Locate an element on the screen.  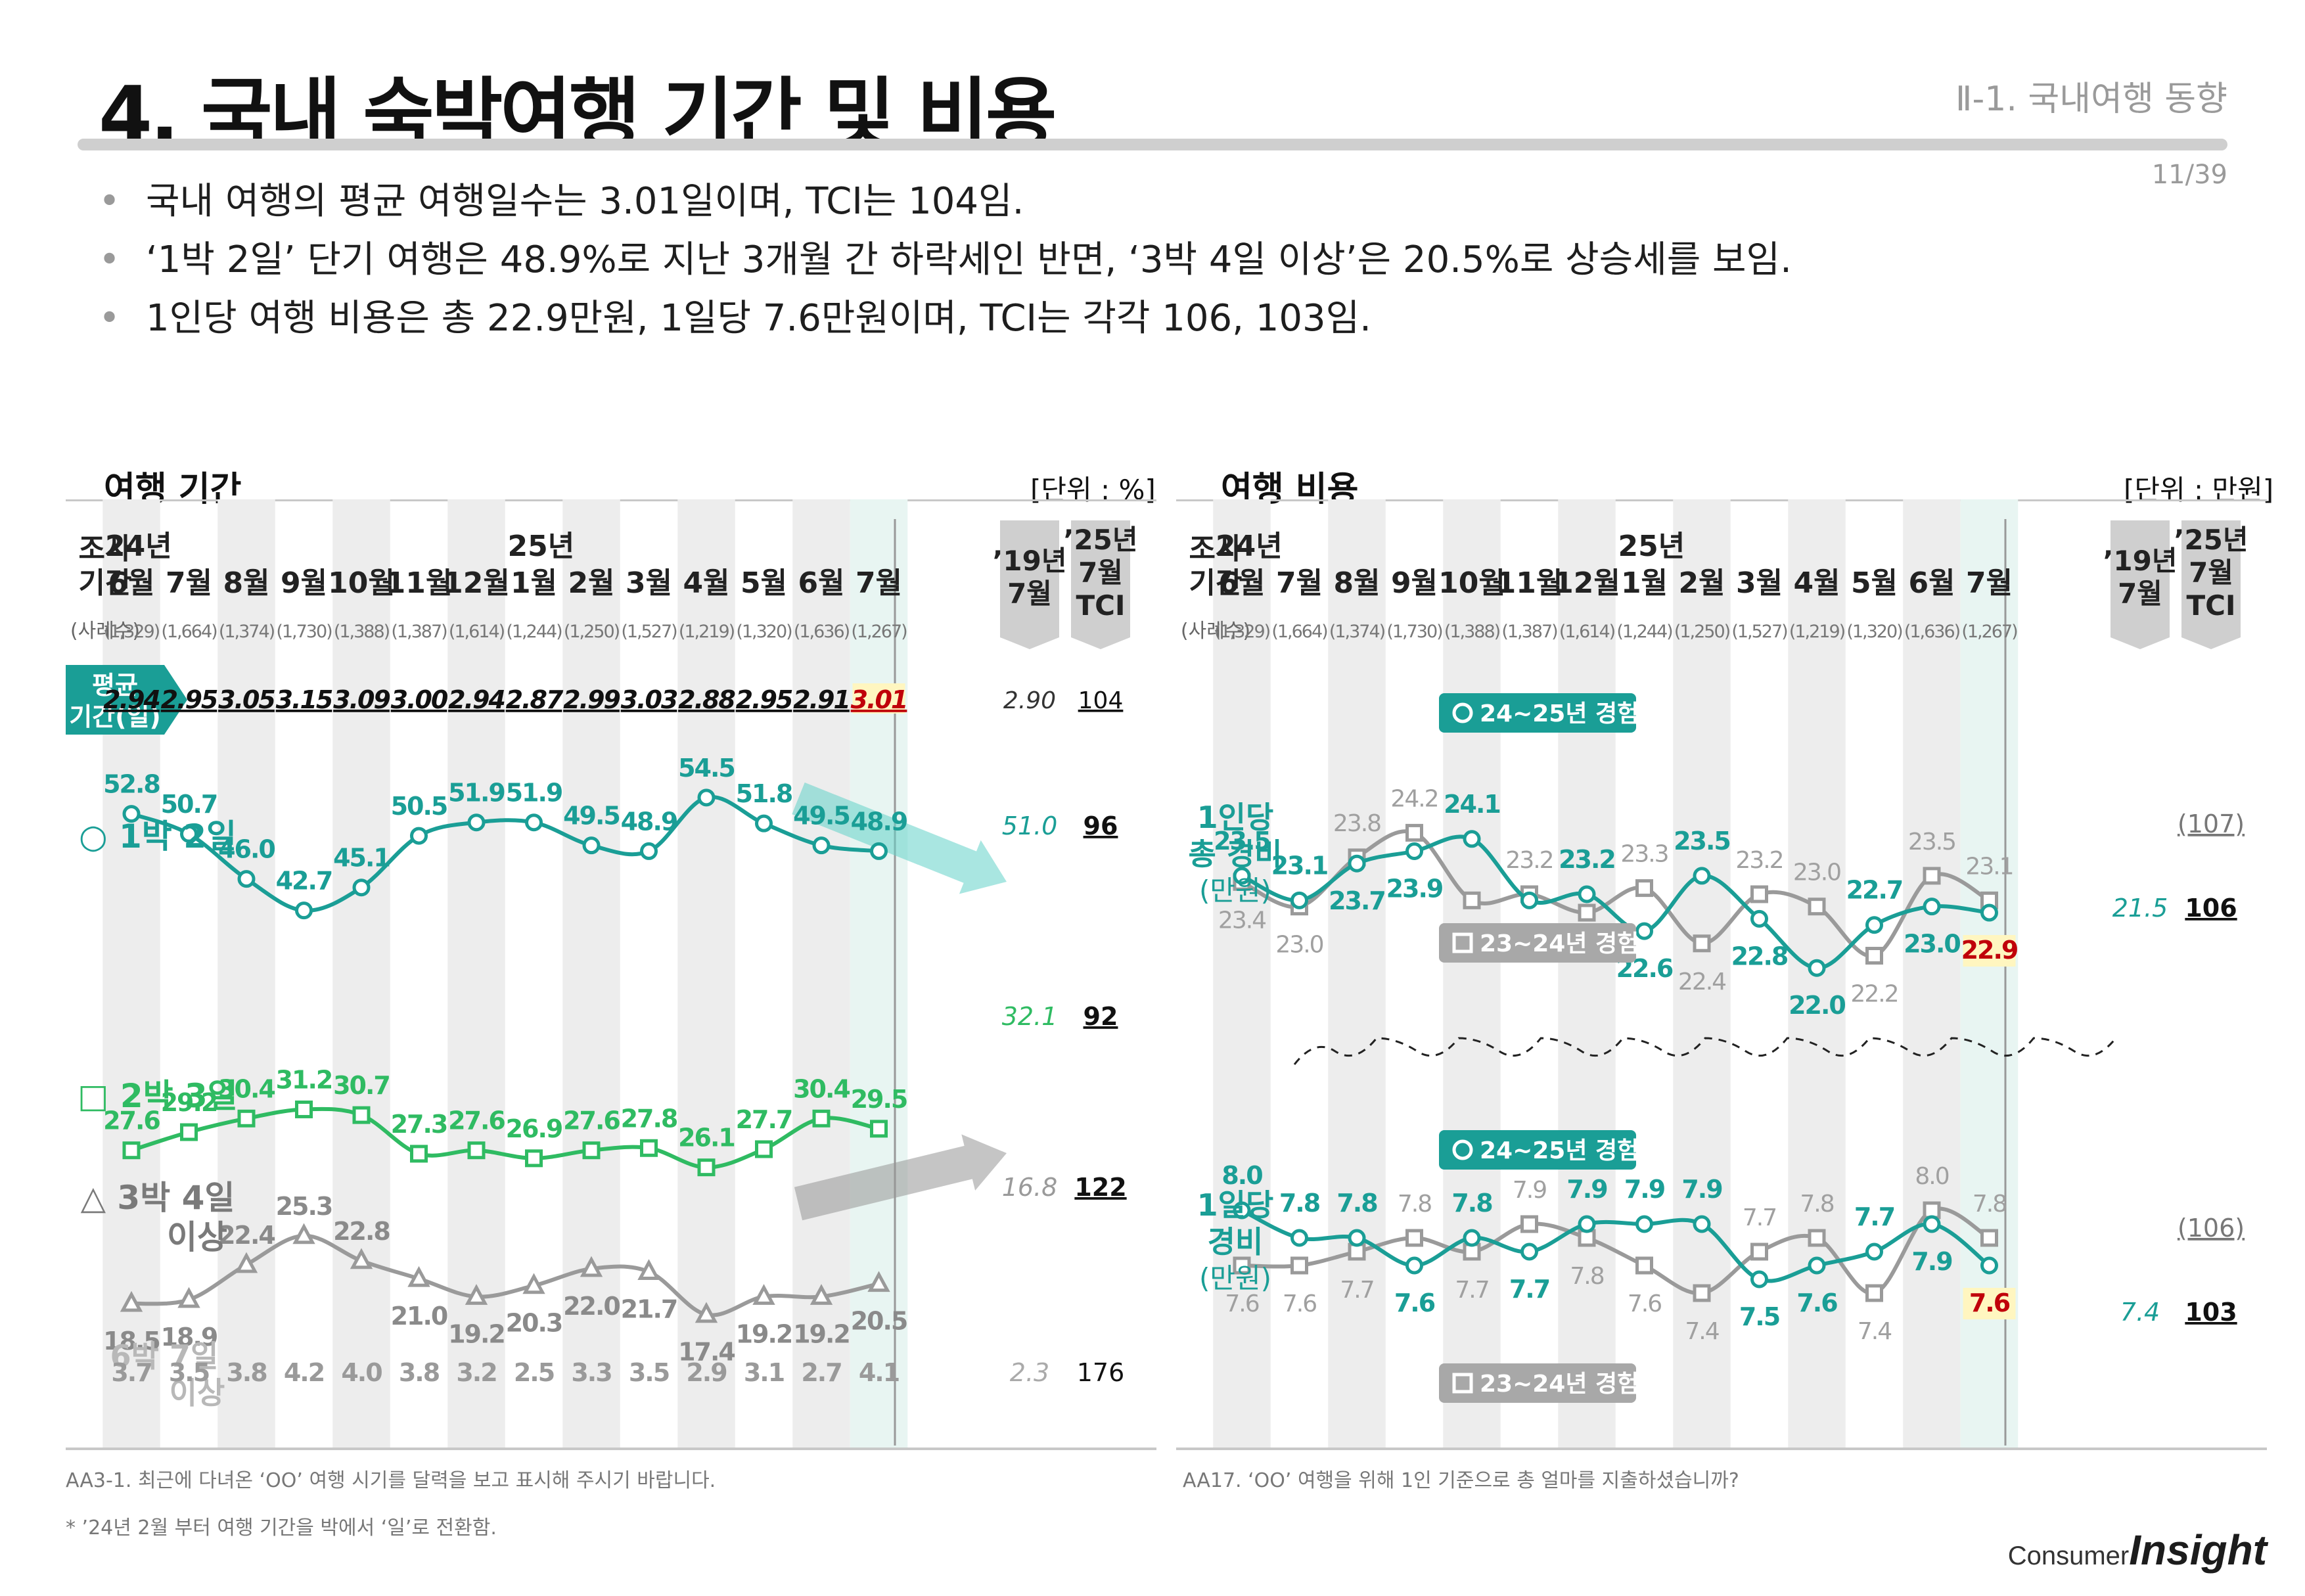
cost-month-label: 4월 is located at coordinates (1816, 583).